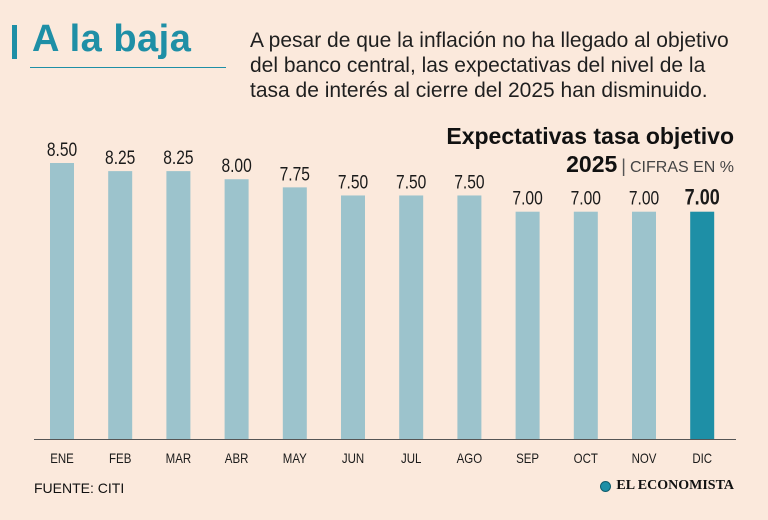 This screenshot has height=520, width=768. I want to click on data-label-mar: 8.25, so click(178, 158).